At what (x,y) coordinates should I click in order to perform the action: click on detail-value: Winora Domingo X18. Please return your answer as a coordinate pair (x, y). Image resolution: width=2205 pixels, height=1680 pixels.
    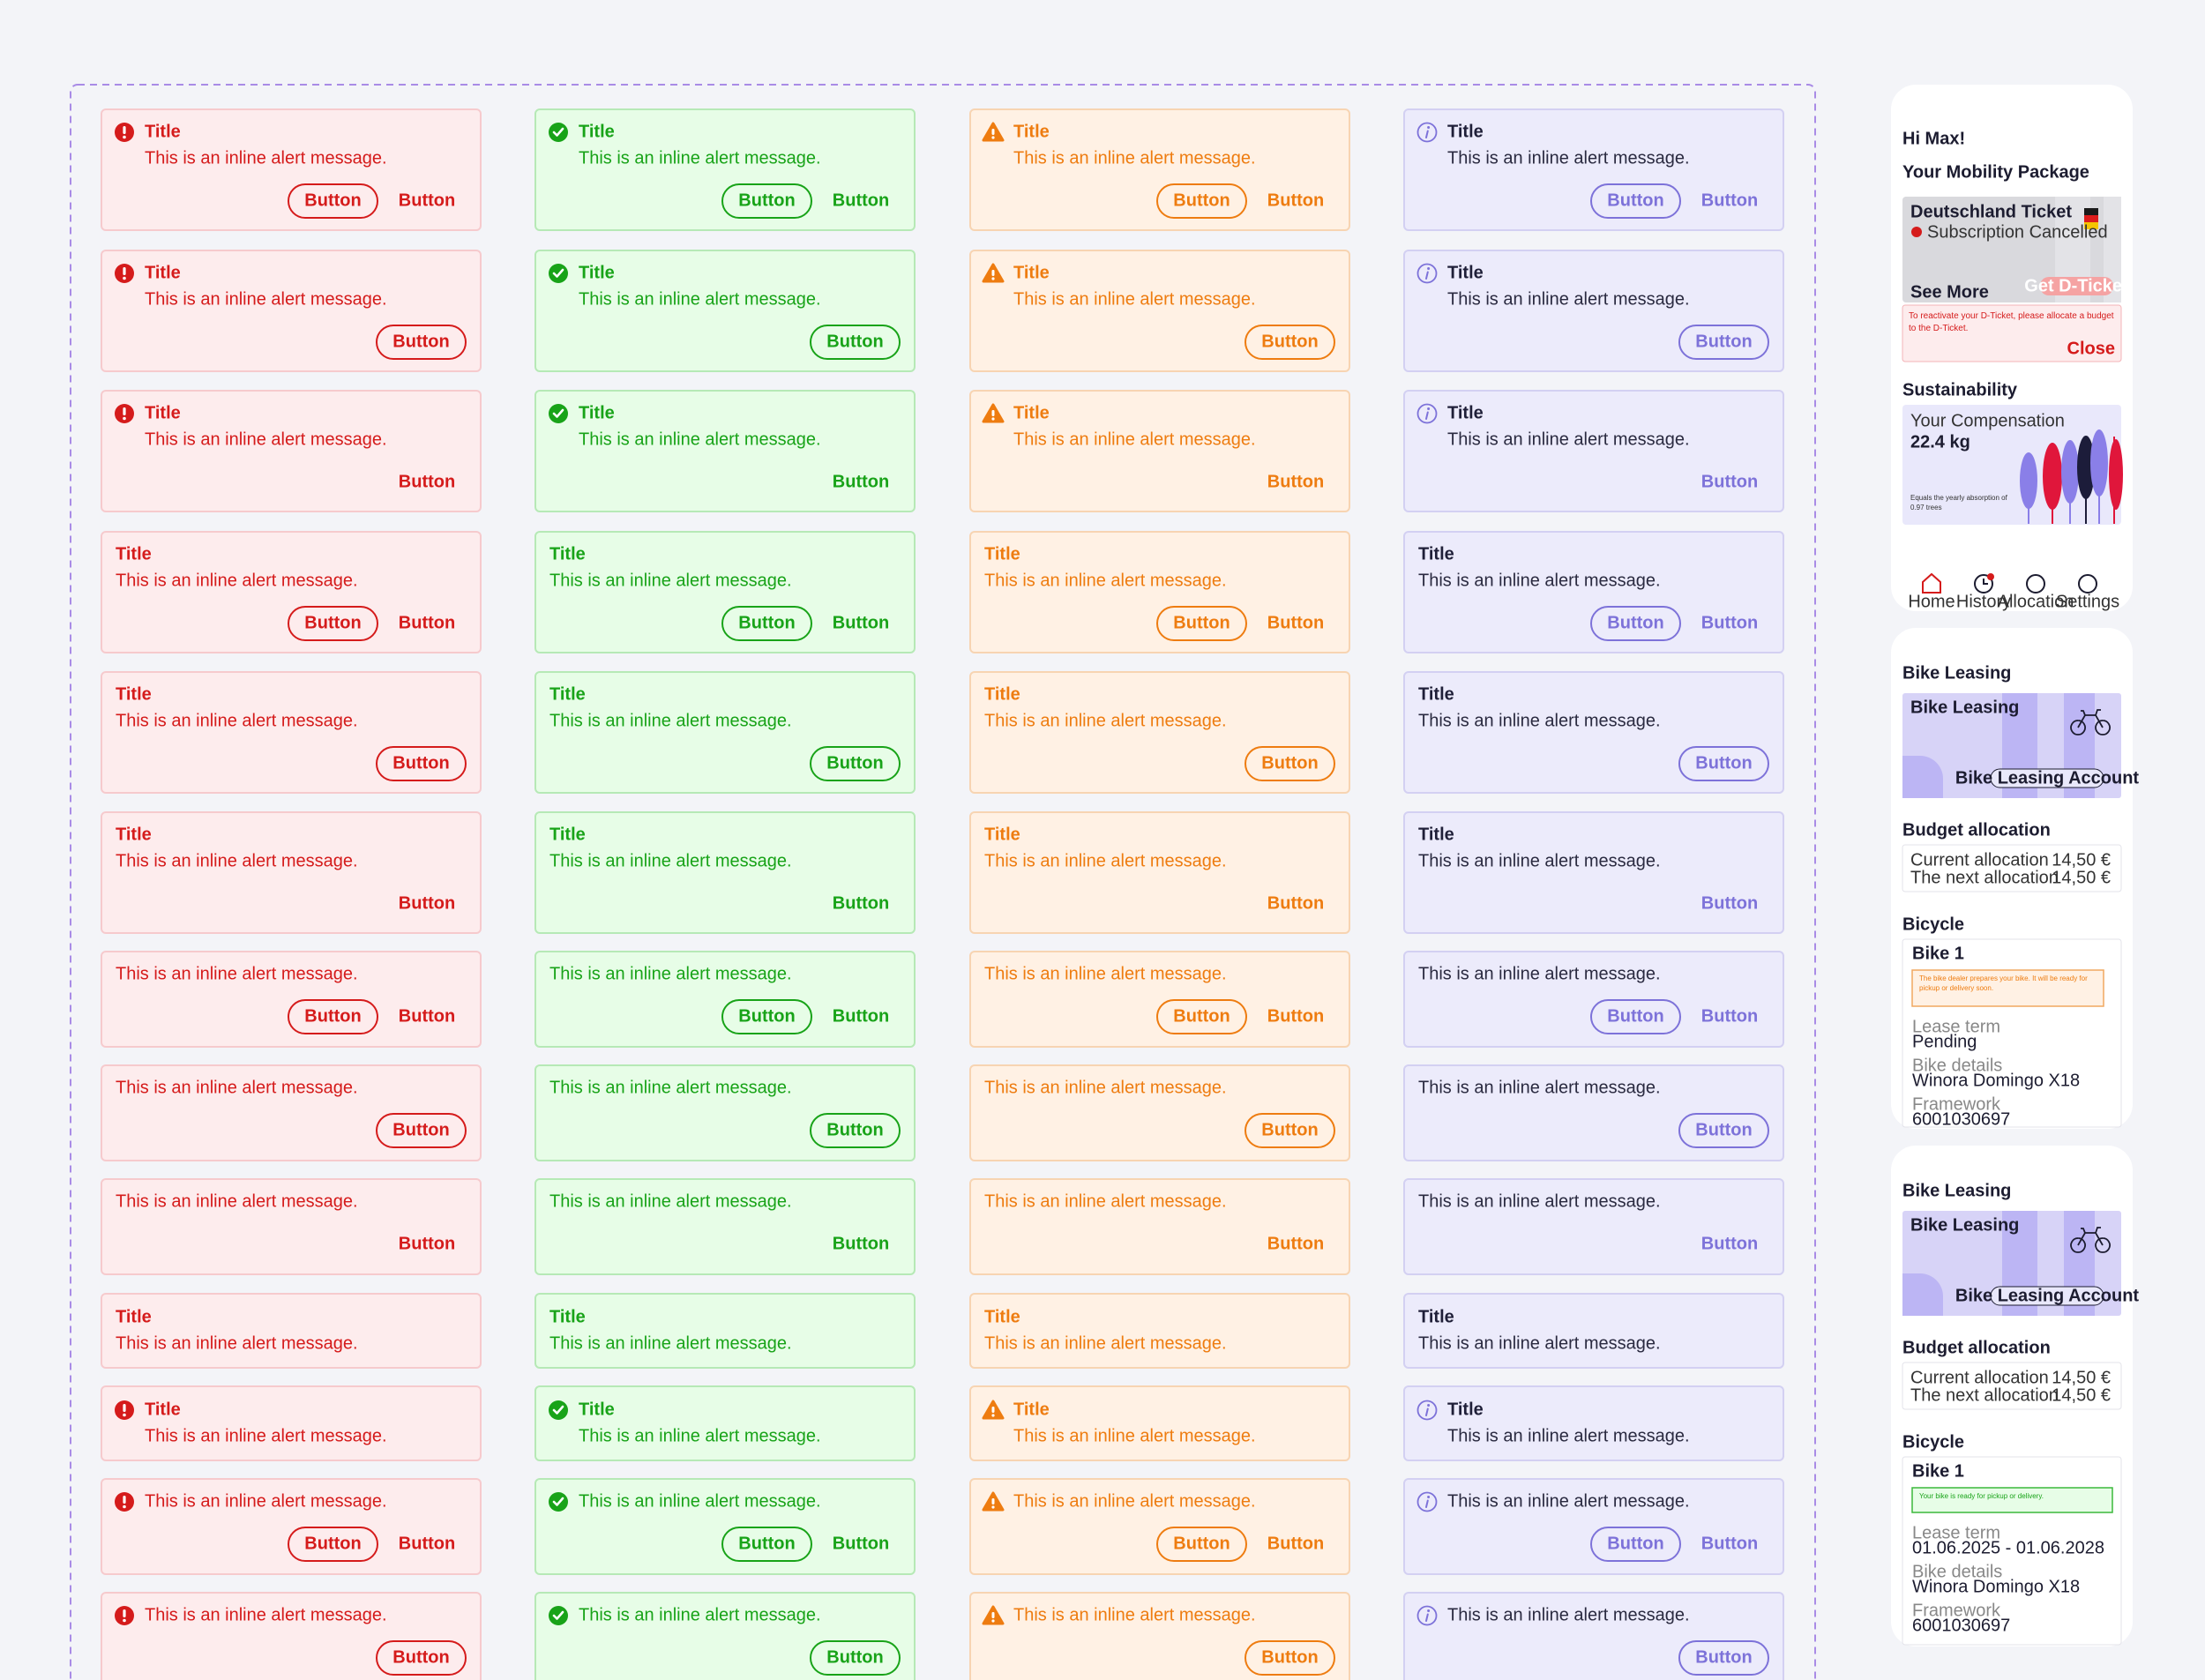
    Looking at the image, I should click on (1996, 1586).